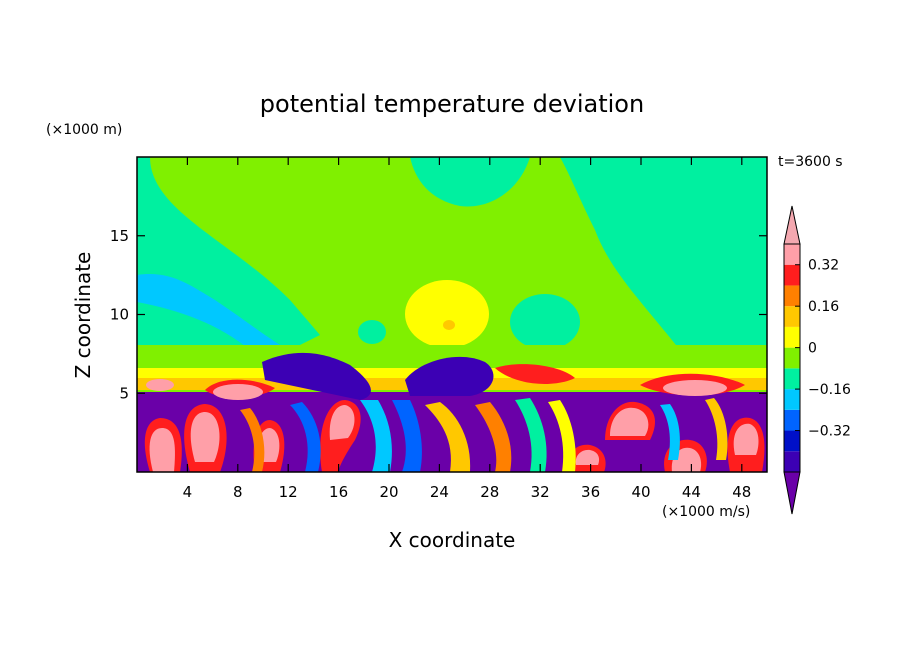 This screenshot has width=904, height=654. What do you see at coordinates (388, 492) in the screenshot?
I see `x-tick-label: 20` at bounding box center [388, 492].